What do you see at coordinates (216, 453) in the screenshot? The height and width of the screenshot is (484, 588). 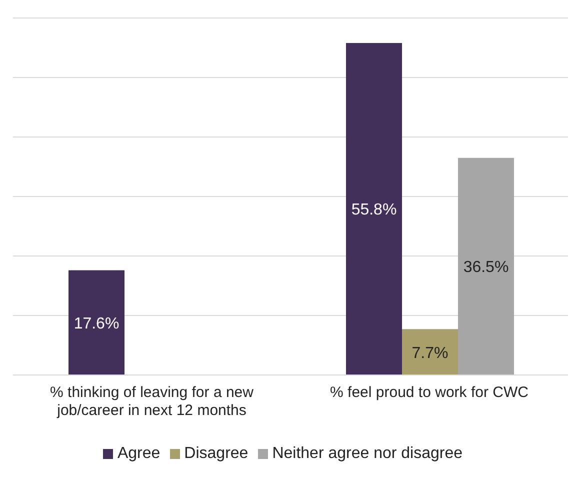 I see `legend-label: Disagree` at bounding box center [216, 453].